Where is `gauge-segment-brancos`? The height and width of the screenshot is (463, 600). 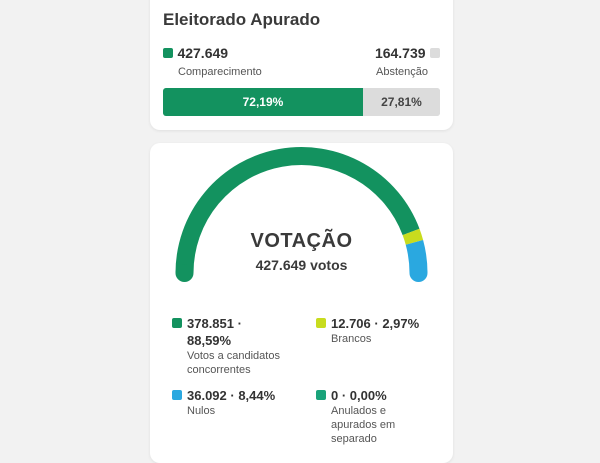 gauge-segment-brancos is located at coordinates (413, 236).